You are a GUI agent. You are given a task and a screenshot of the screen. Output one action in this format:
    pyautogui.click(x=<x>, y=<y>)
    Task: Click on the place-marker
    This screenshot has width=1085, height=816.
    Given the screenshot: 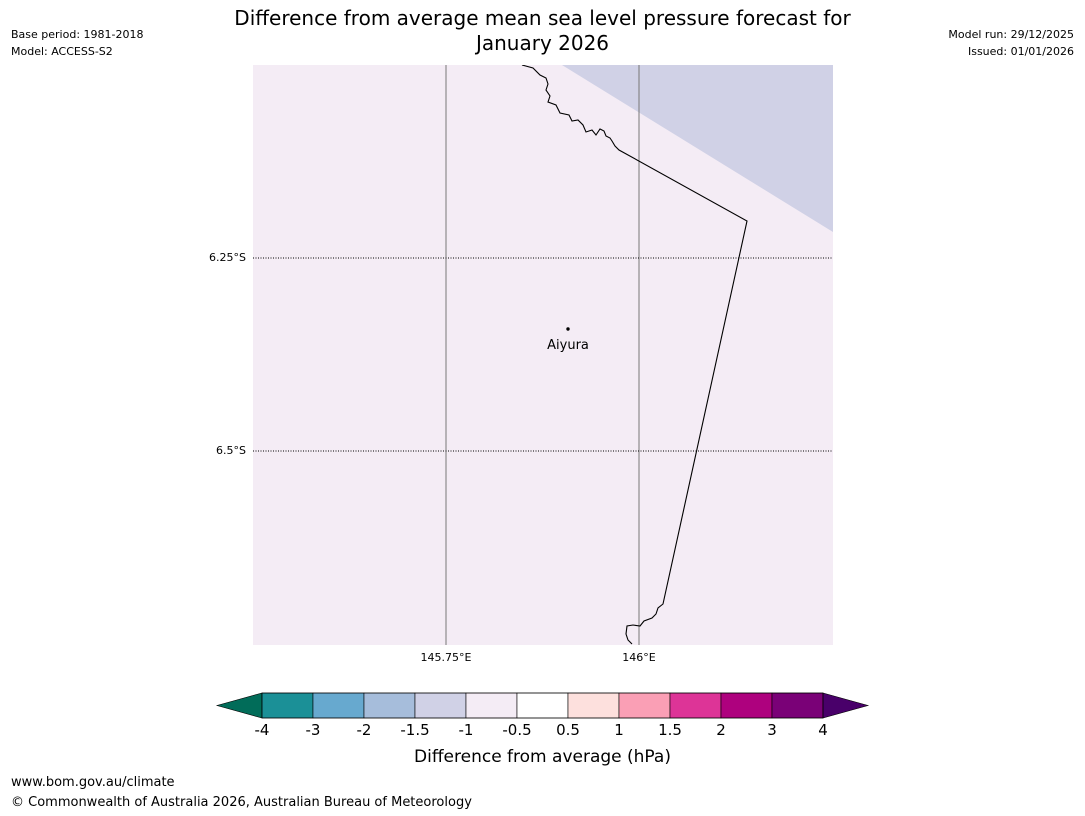 What is the action you would take?
    pyautogui.click(x=568, y=329)
    